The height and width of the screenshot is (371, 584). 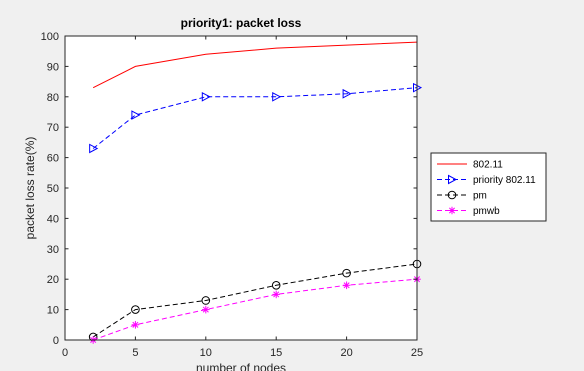 What do you see at coordinates (468, 211) in the screenshot?
I see `legend-entry: pmwb` at bounding box center [468, 211].